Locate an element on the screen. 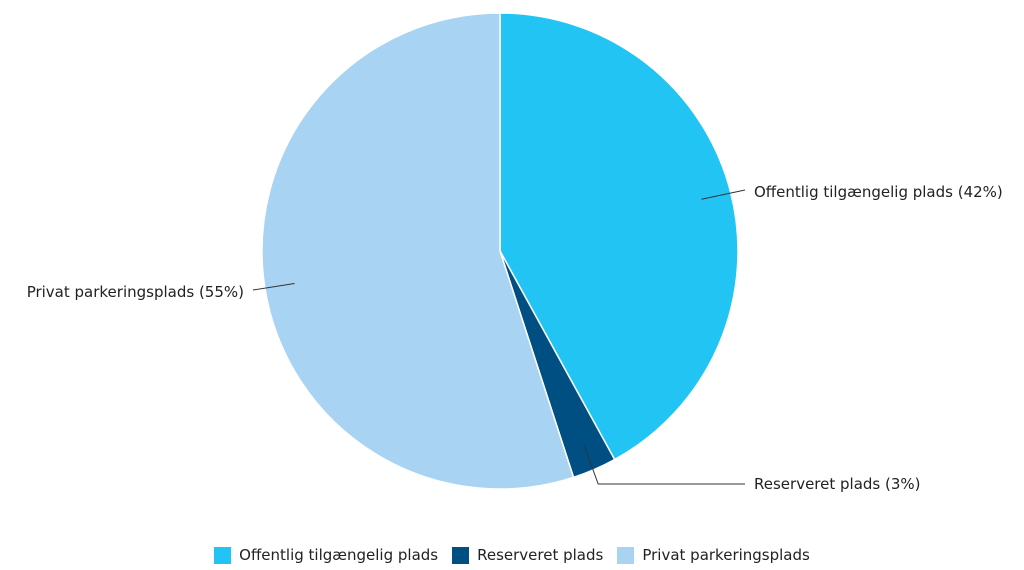 The height and width of the screenshot is (570, 1024). slice-label-1: Offentlig tilgængelig plads (42%) is located at coordinates (878, 192).